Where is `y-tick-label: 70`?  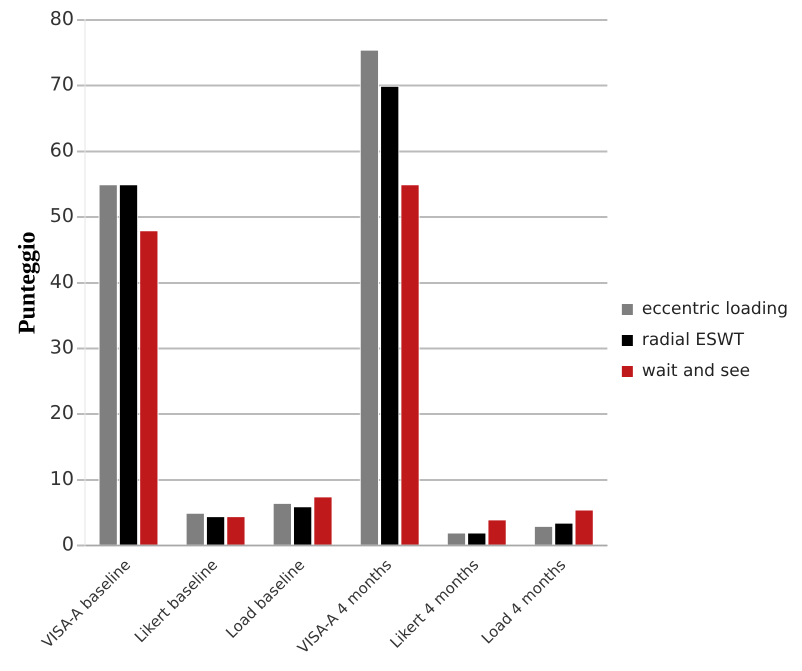 y-tick-label: 70 is located at coordinates (62, 85).